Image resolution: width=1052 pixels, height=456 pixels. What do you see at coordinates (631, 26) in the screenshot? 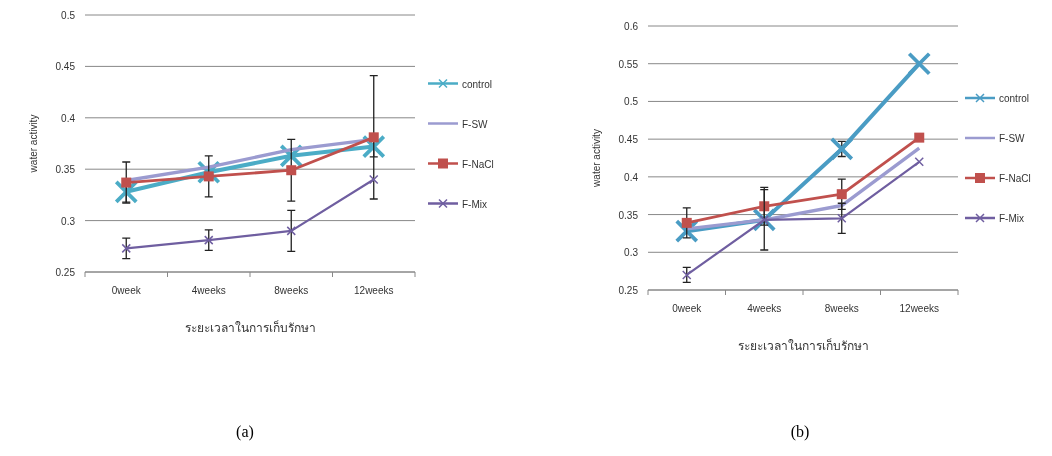
I see `y-tick-label: 0.6` at bounding box center [631, 26].